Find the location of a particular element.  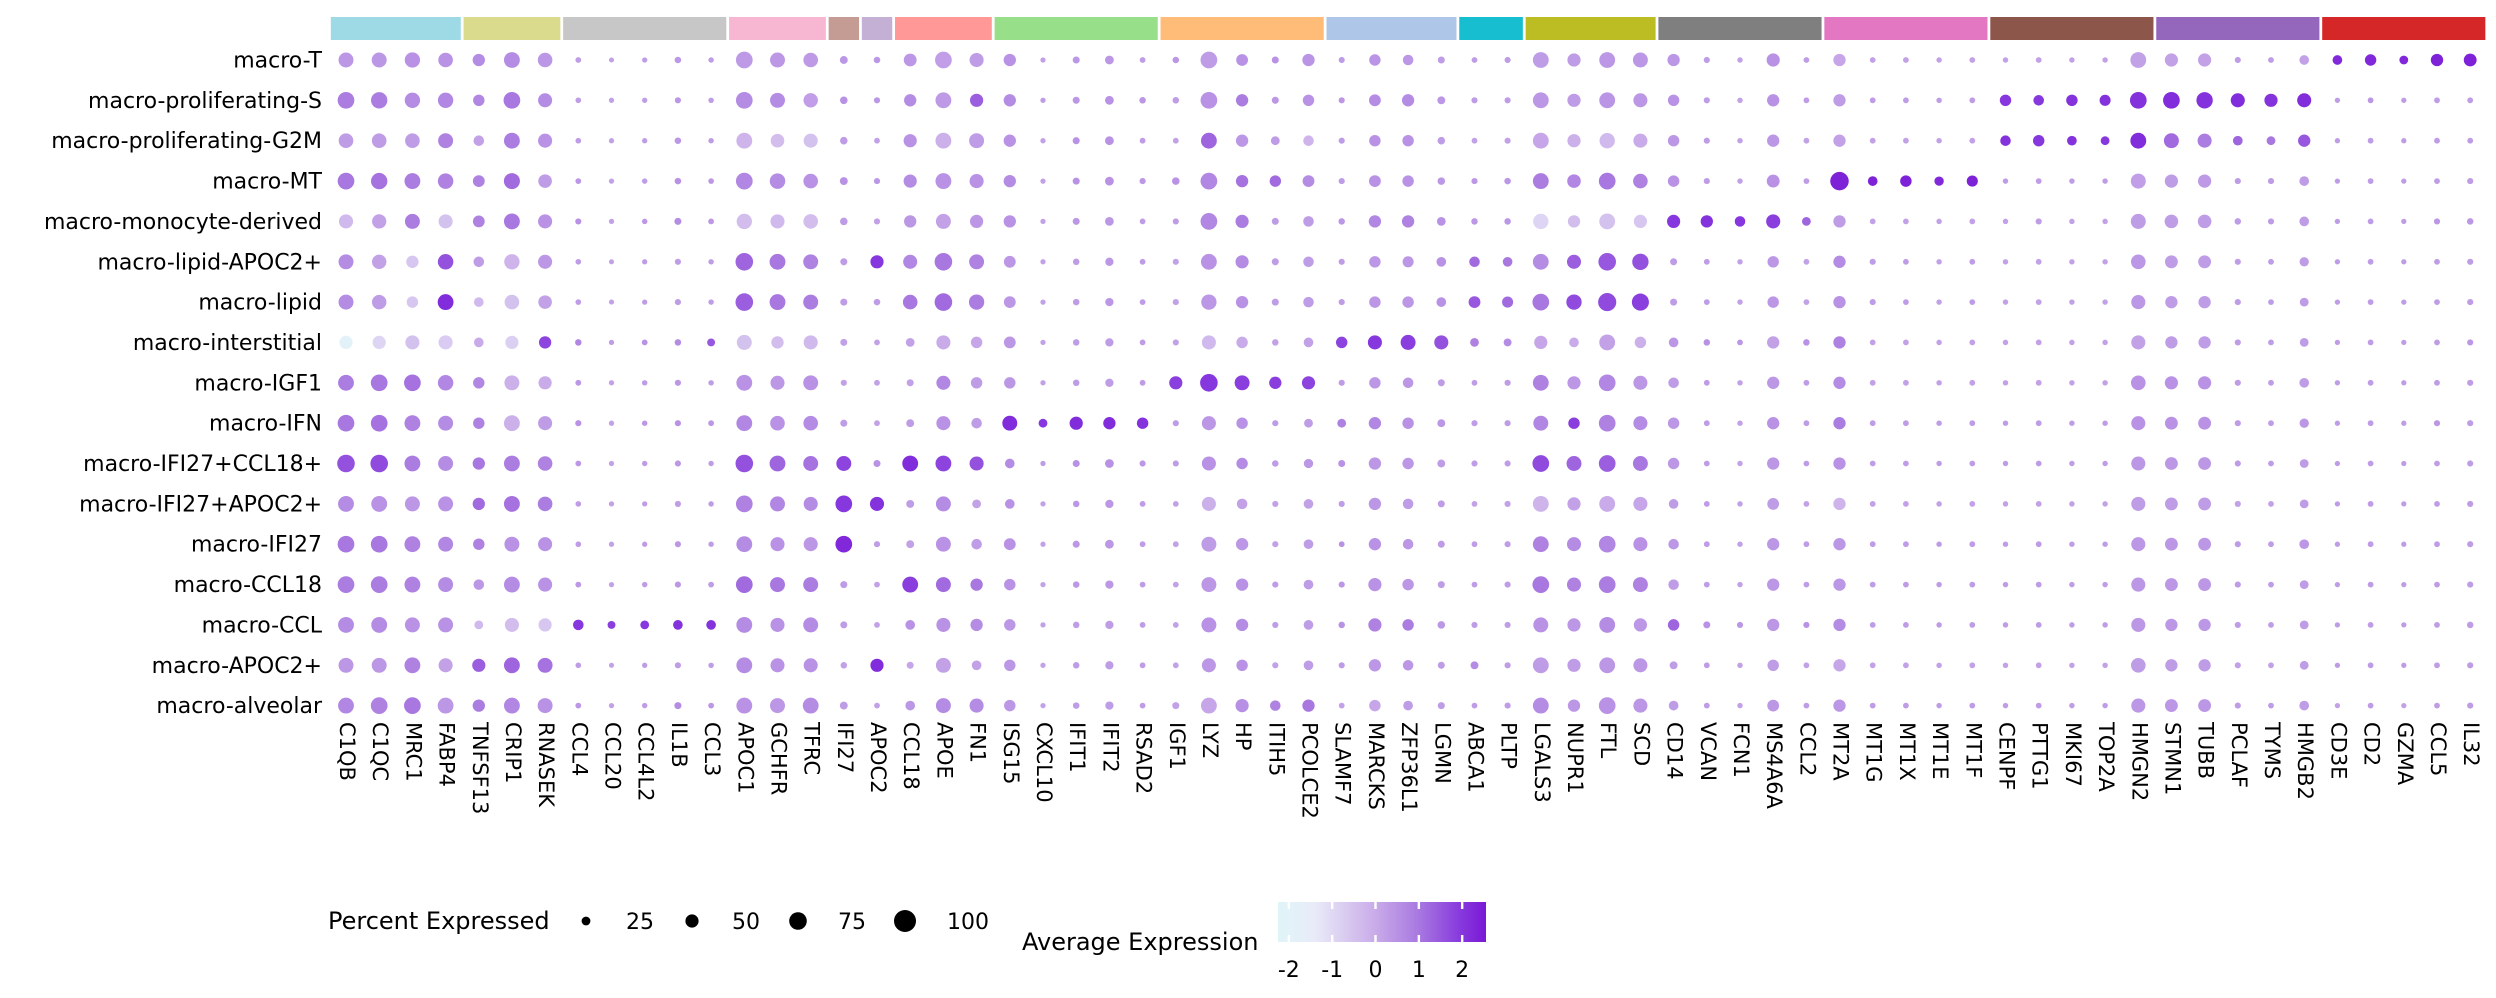

gene-label: MKI67 is located at coordinates (2073, 754).